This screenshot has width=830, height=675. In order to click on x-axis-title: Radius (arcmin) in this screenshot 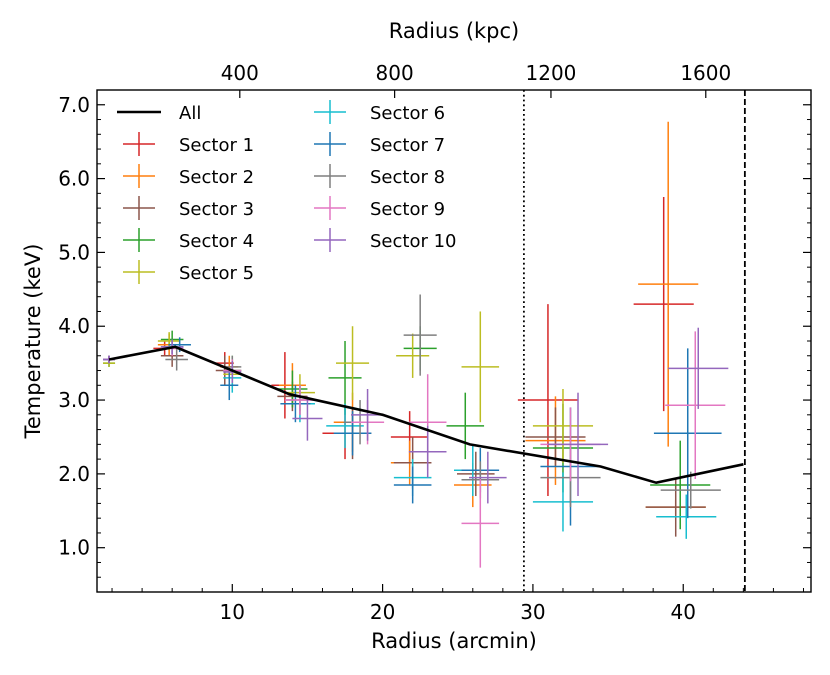, I will do `click(454, 641)`.